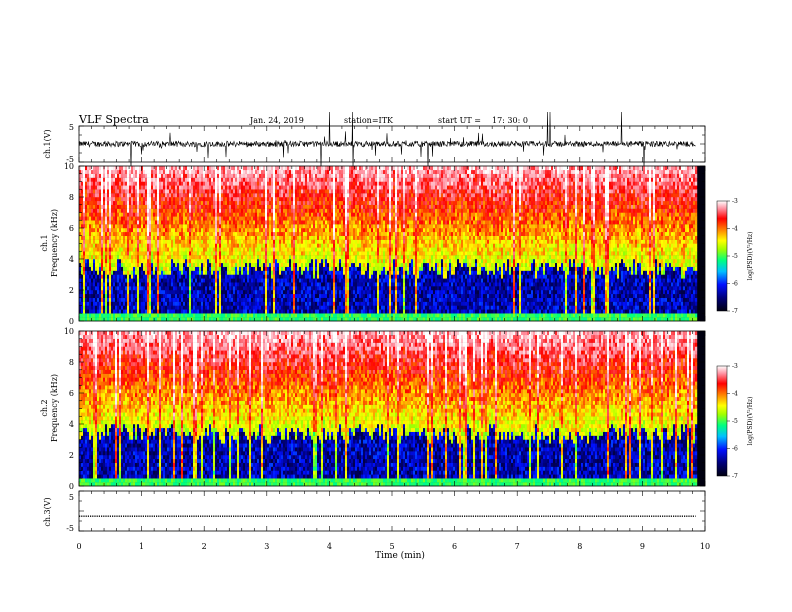 The width and height of the screenshot is (792, 612). What do you see at coordinates (113, 119) in the screenshot?
I see `figure-title: VLF Spectra` at bounding box center [113, 119].